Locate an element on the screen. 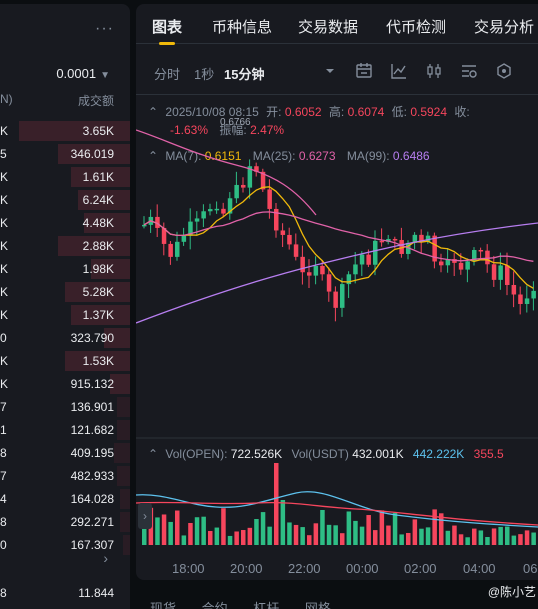  order-book-row: 7 136.901 is located at coordinates (65, 407).